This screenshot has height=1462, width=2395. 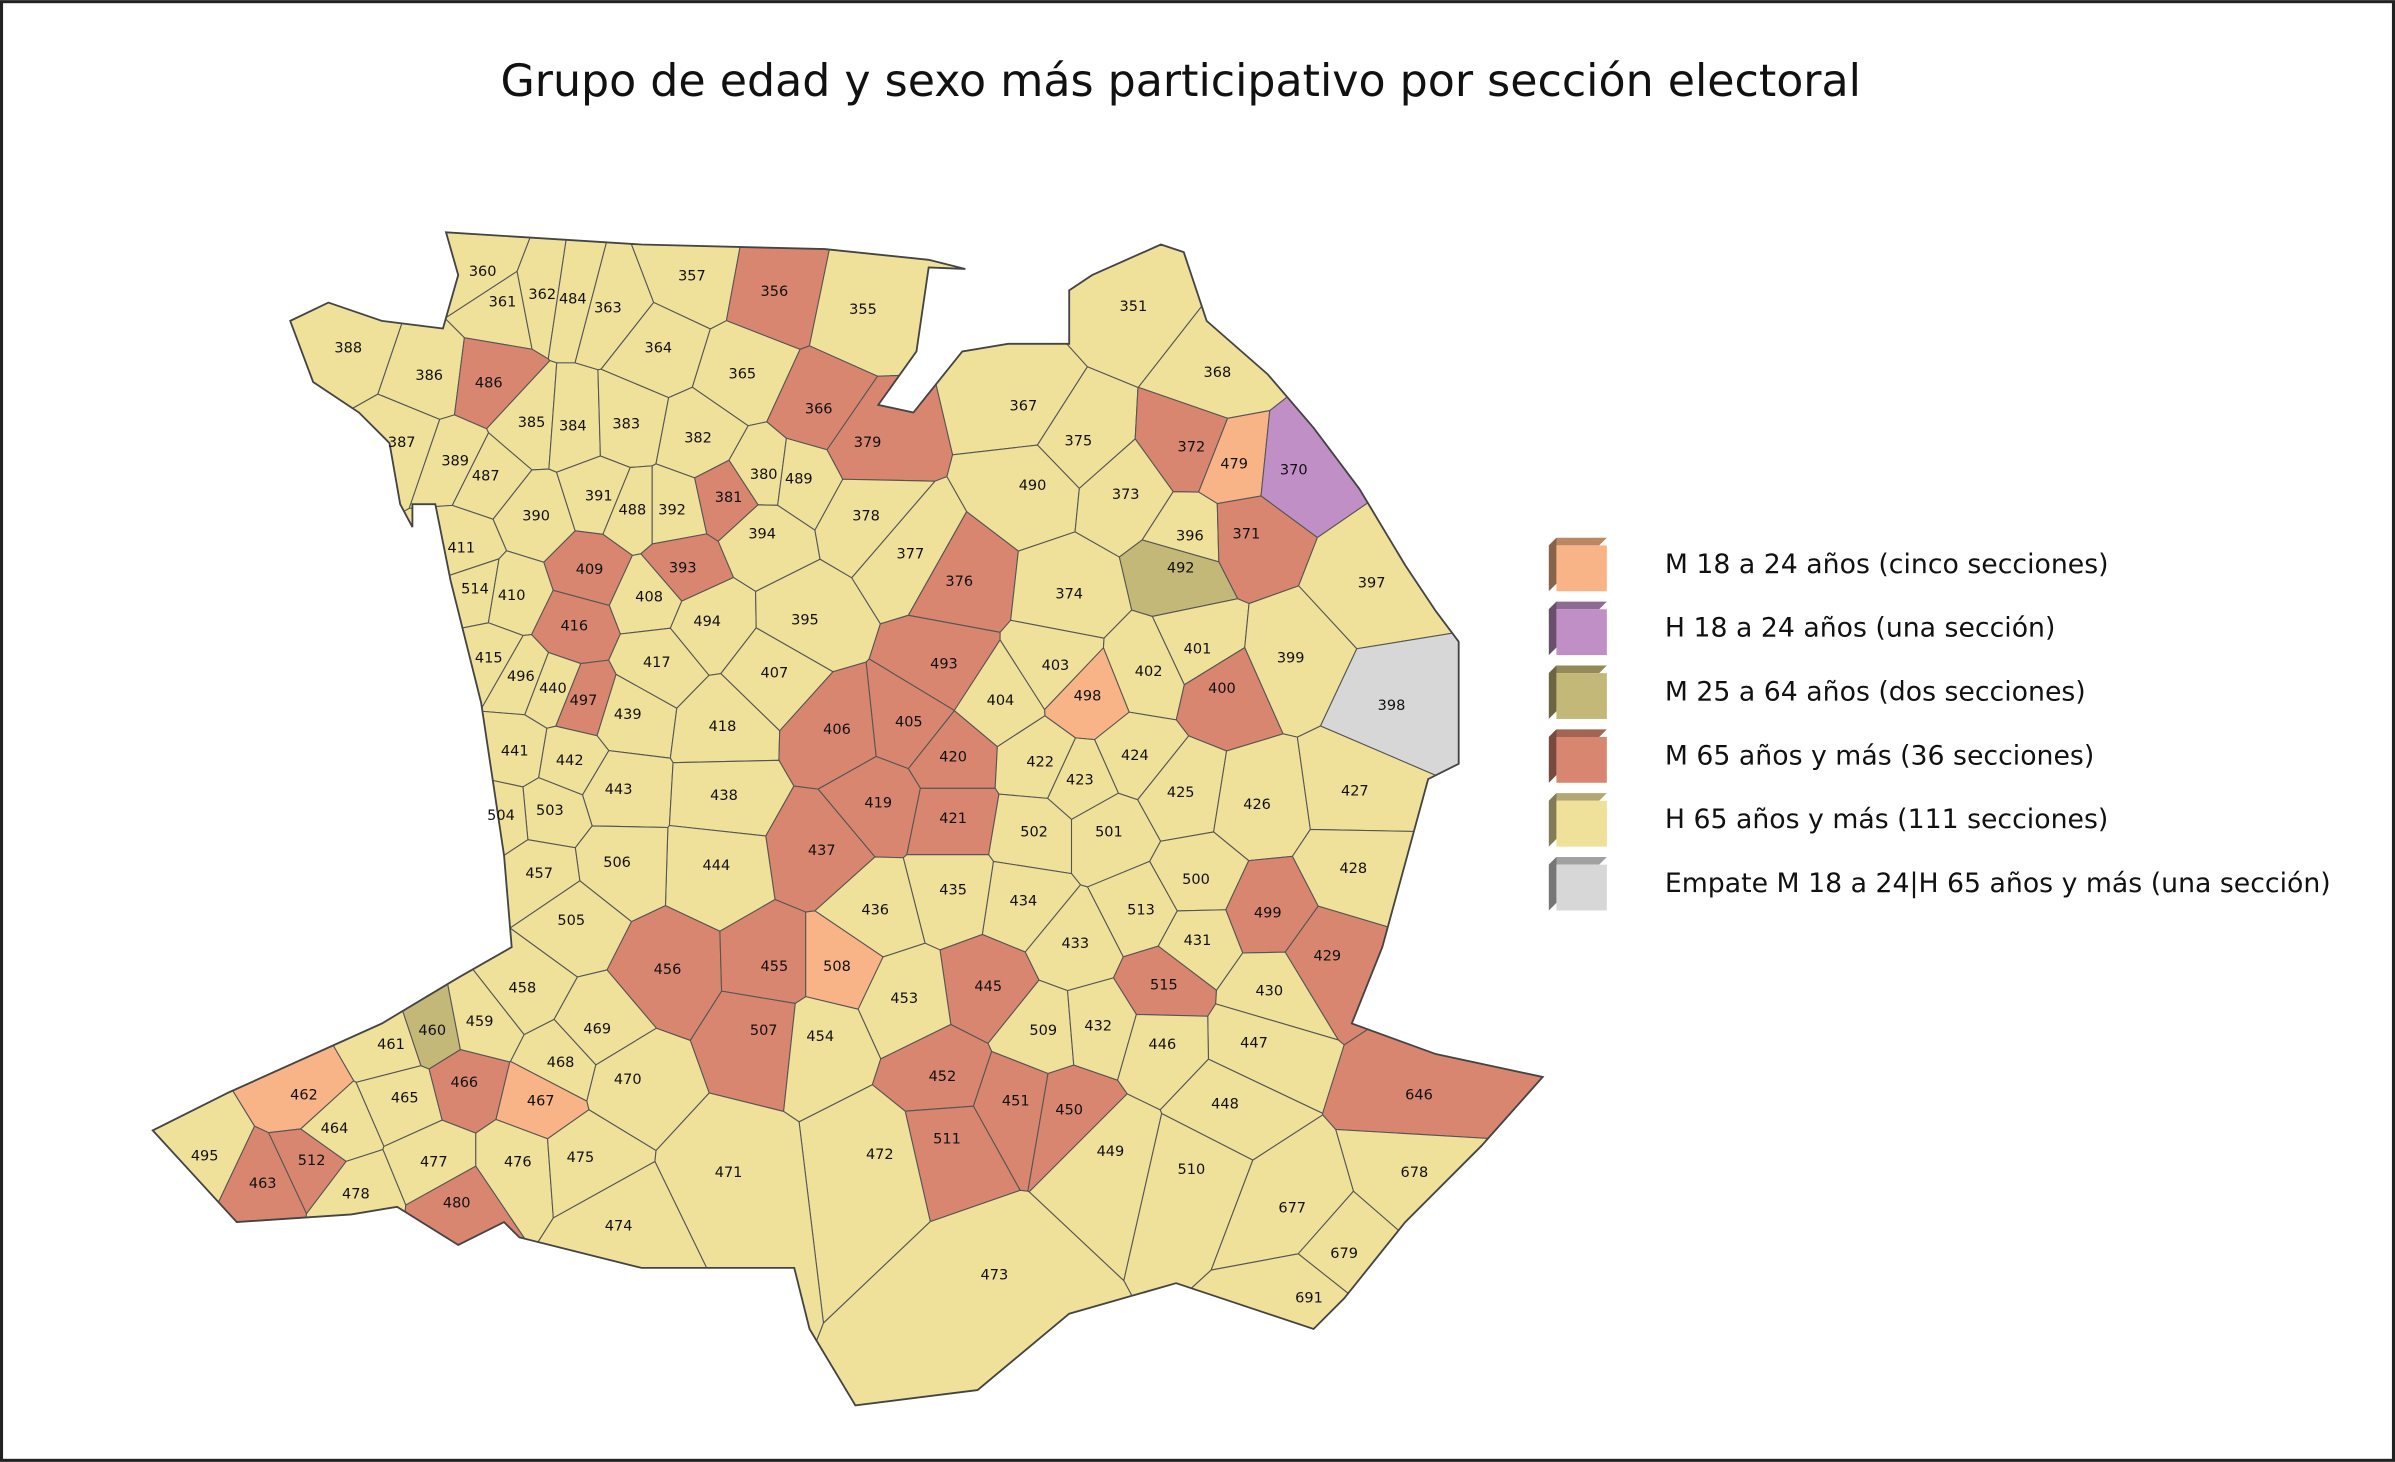 I want to click on section-label: 469, so click(x=597, y=1030).